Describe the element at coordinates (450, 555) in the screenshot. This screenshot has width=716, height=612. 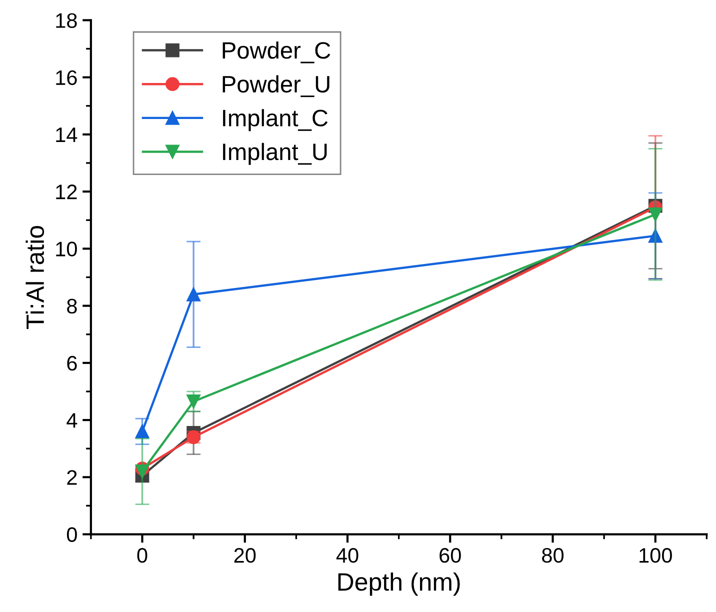
I see `x-tick-label: 60` at that location.